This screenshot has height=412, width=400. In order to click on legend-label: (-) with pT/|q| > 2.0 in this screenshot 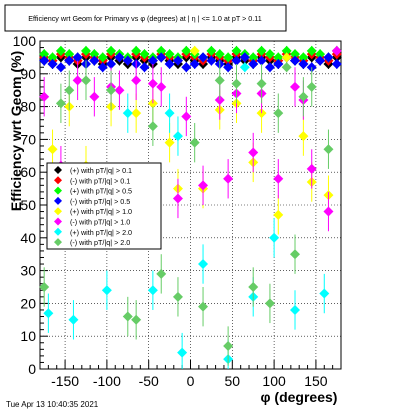, I will do `click(100, 242)`.